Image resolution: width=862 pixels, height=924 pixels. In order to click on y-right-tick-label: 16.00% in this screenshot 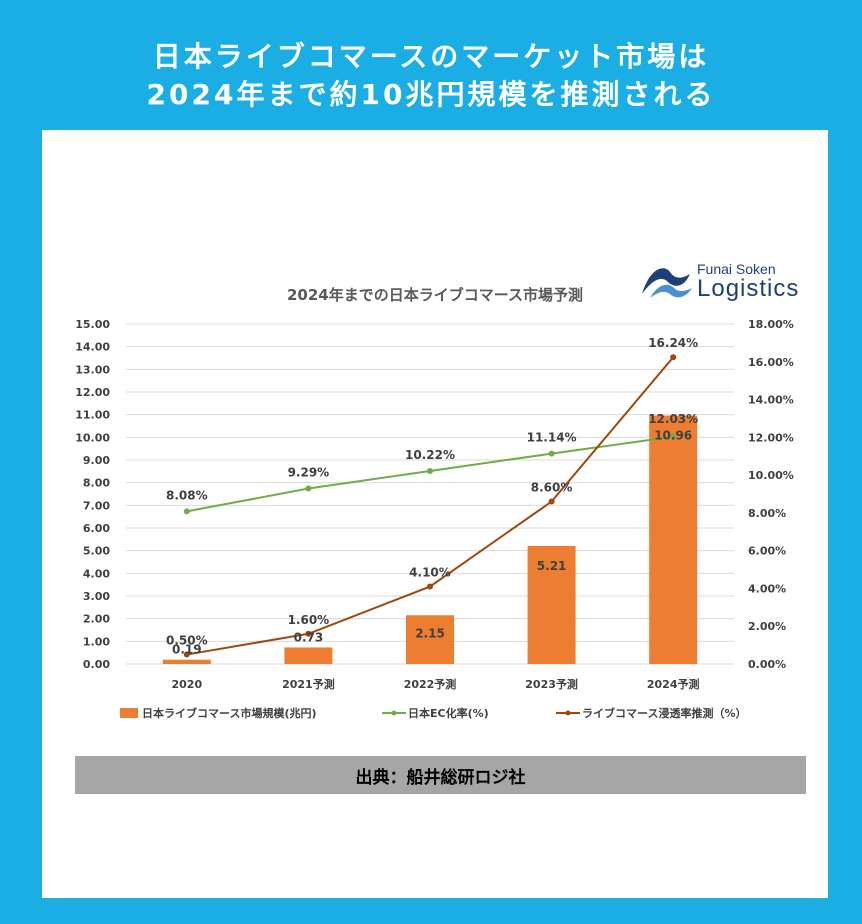, I will do `click(771, 362)`.